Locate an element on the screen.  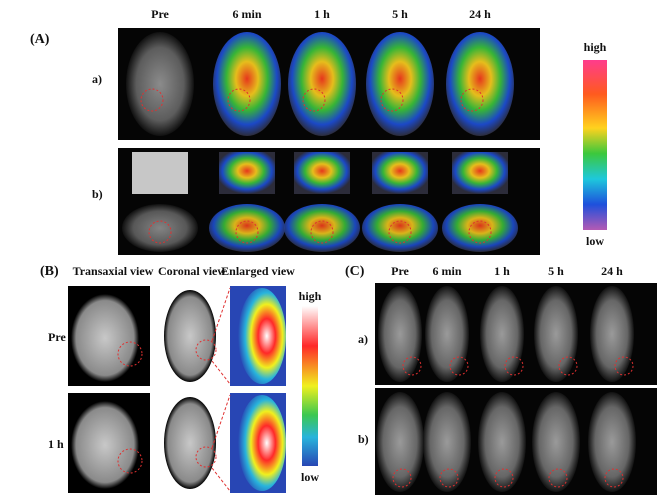
column-header: Transaxial view is located at coordinates (113, 271).